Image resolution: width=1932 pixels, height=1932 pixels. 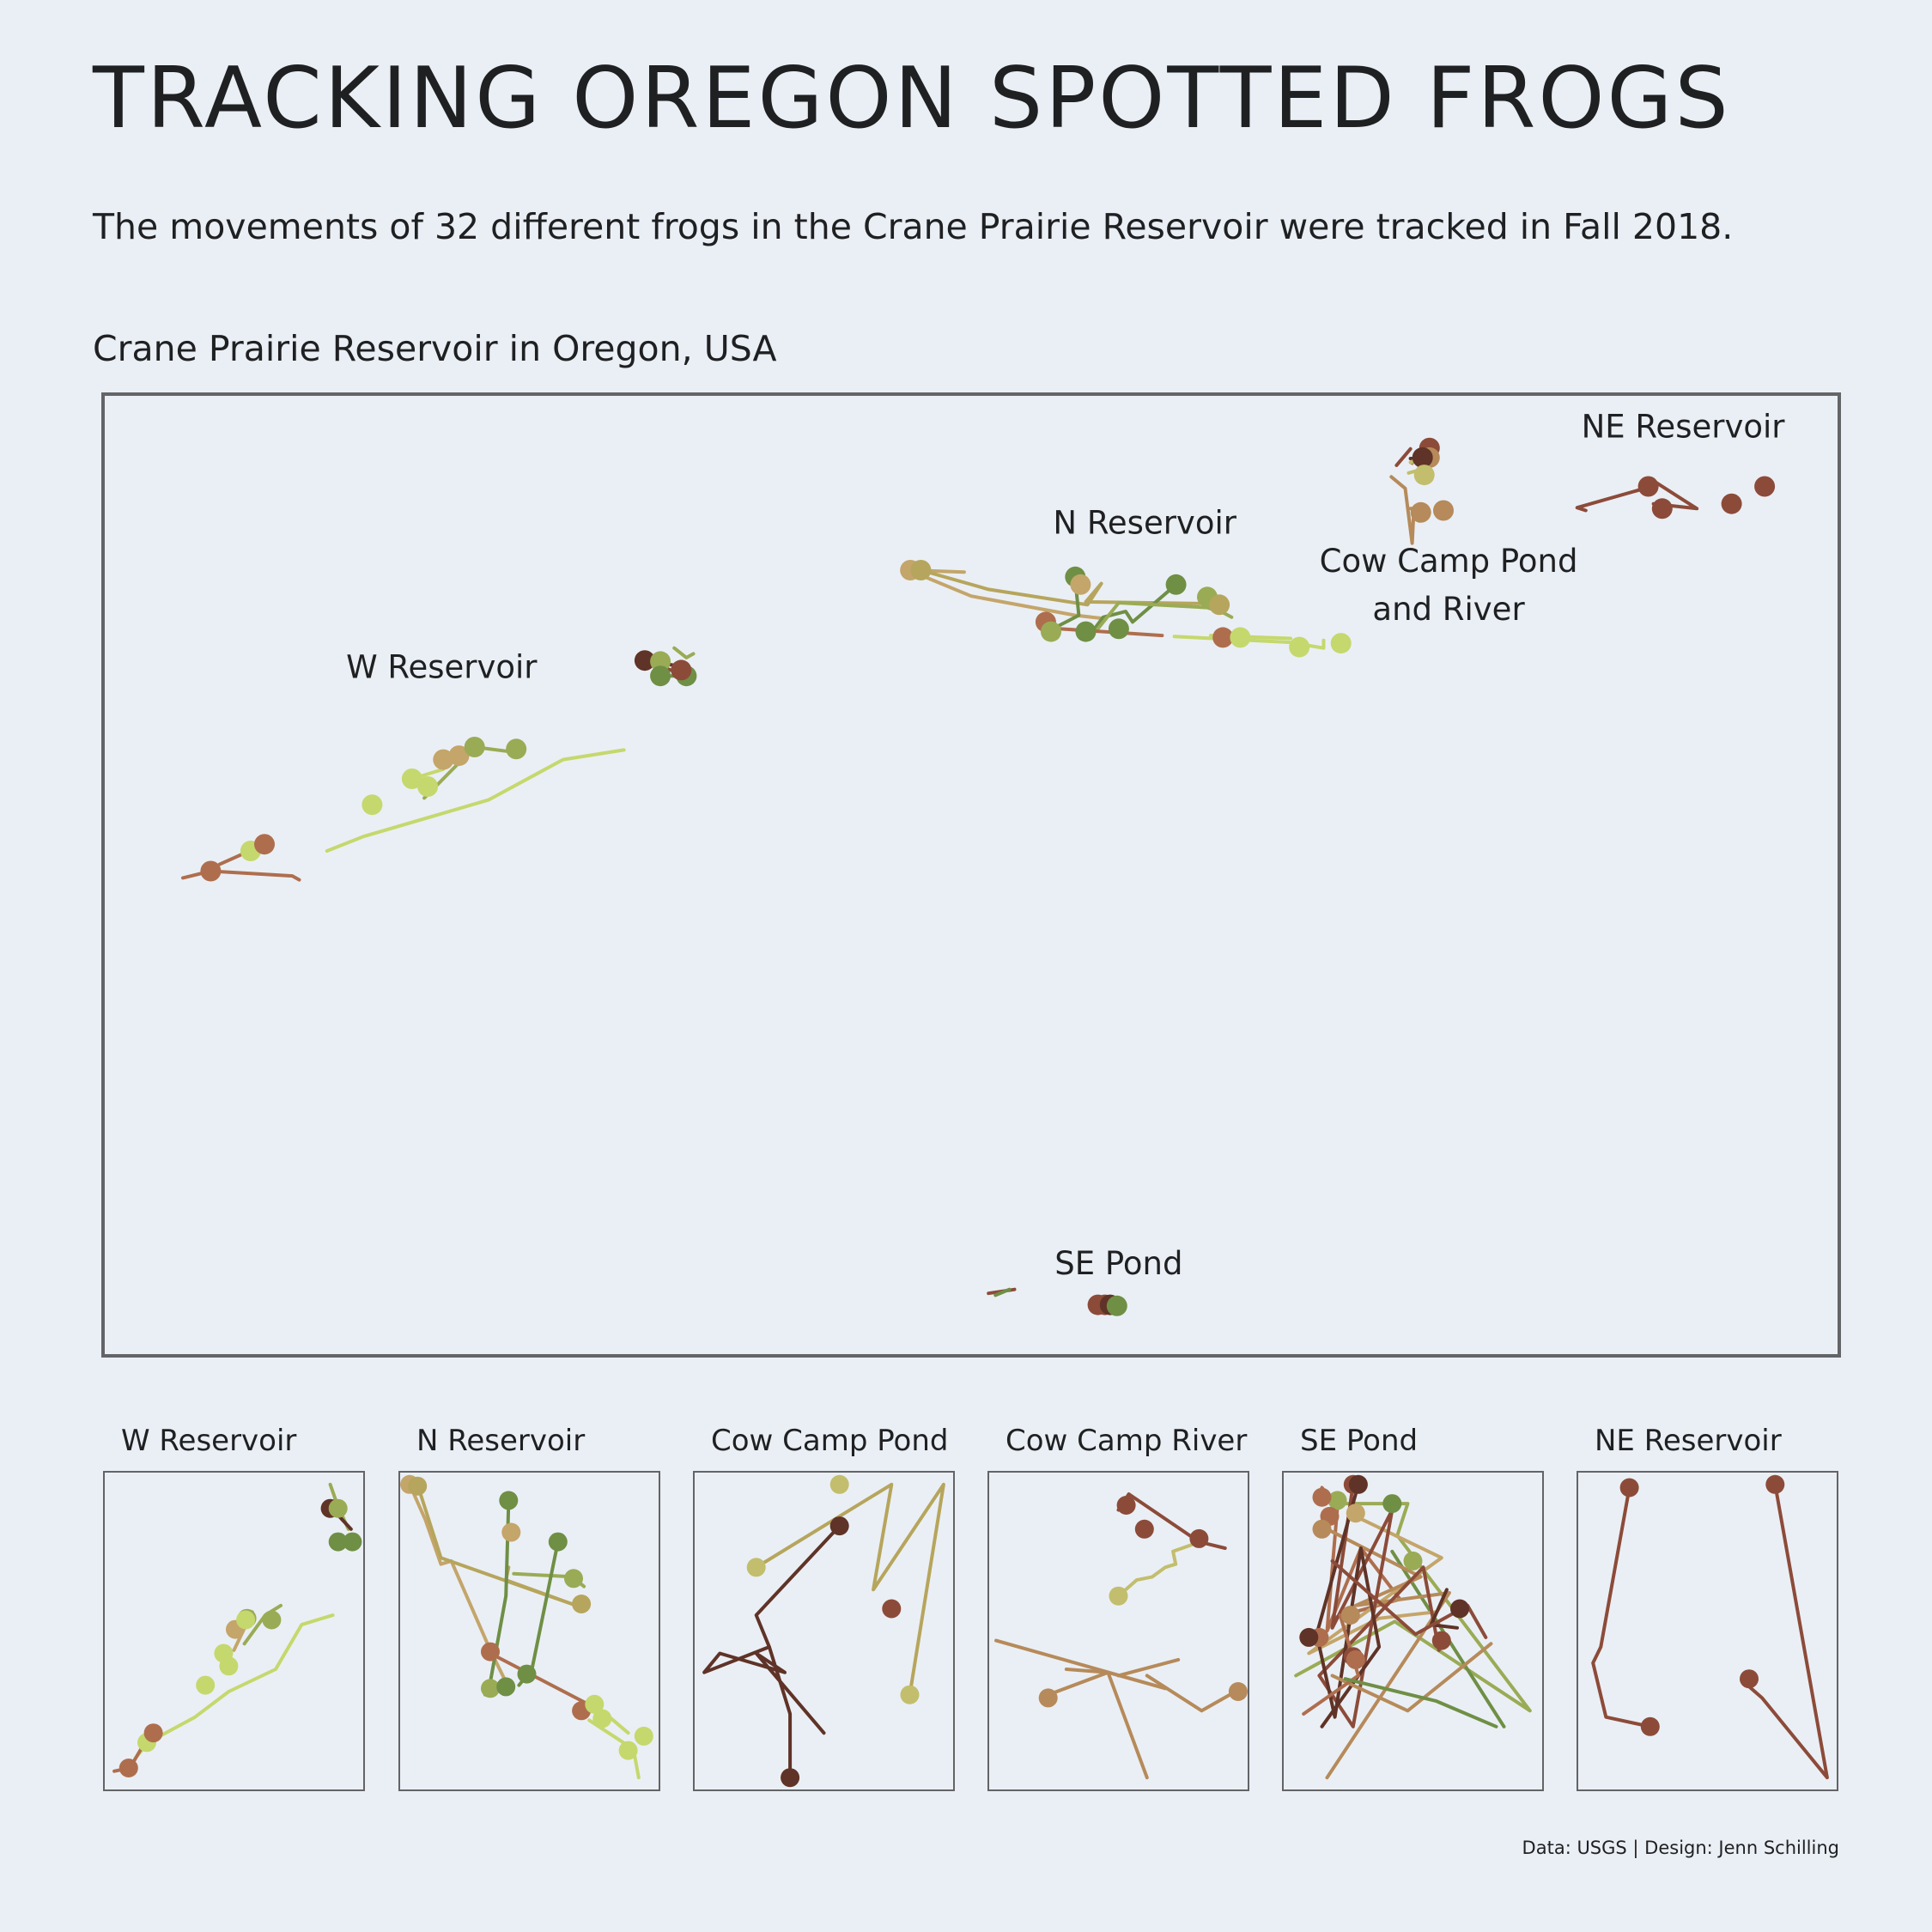 What do you see at coordinates (1144, 522) in the screenshot?
I see `region-label: N Reservoir` at bounding box center [1144, 522].